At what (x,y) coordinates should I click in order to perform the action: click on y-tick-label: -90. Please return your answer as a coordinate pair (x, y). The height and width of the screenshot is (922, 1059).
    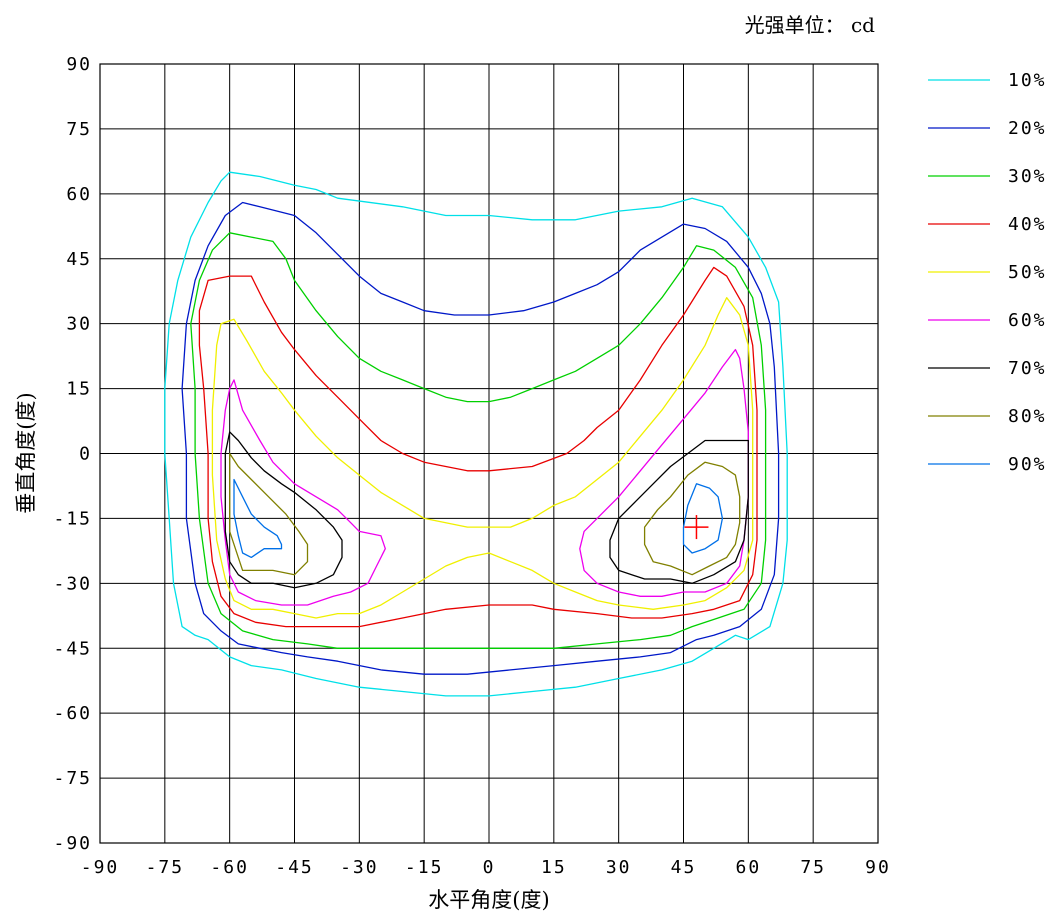
    Looking at the image, I should click on (72, 843).